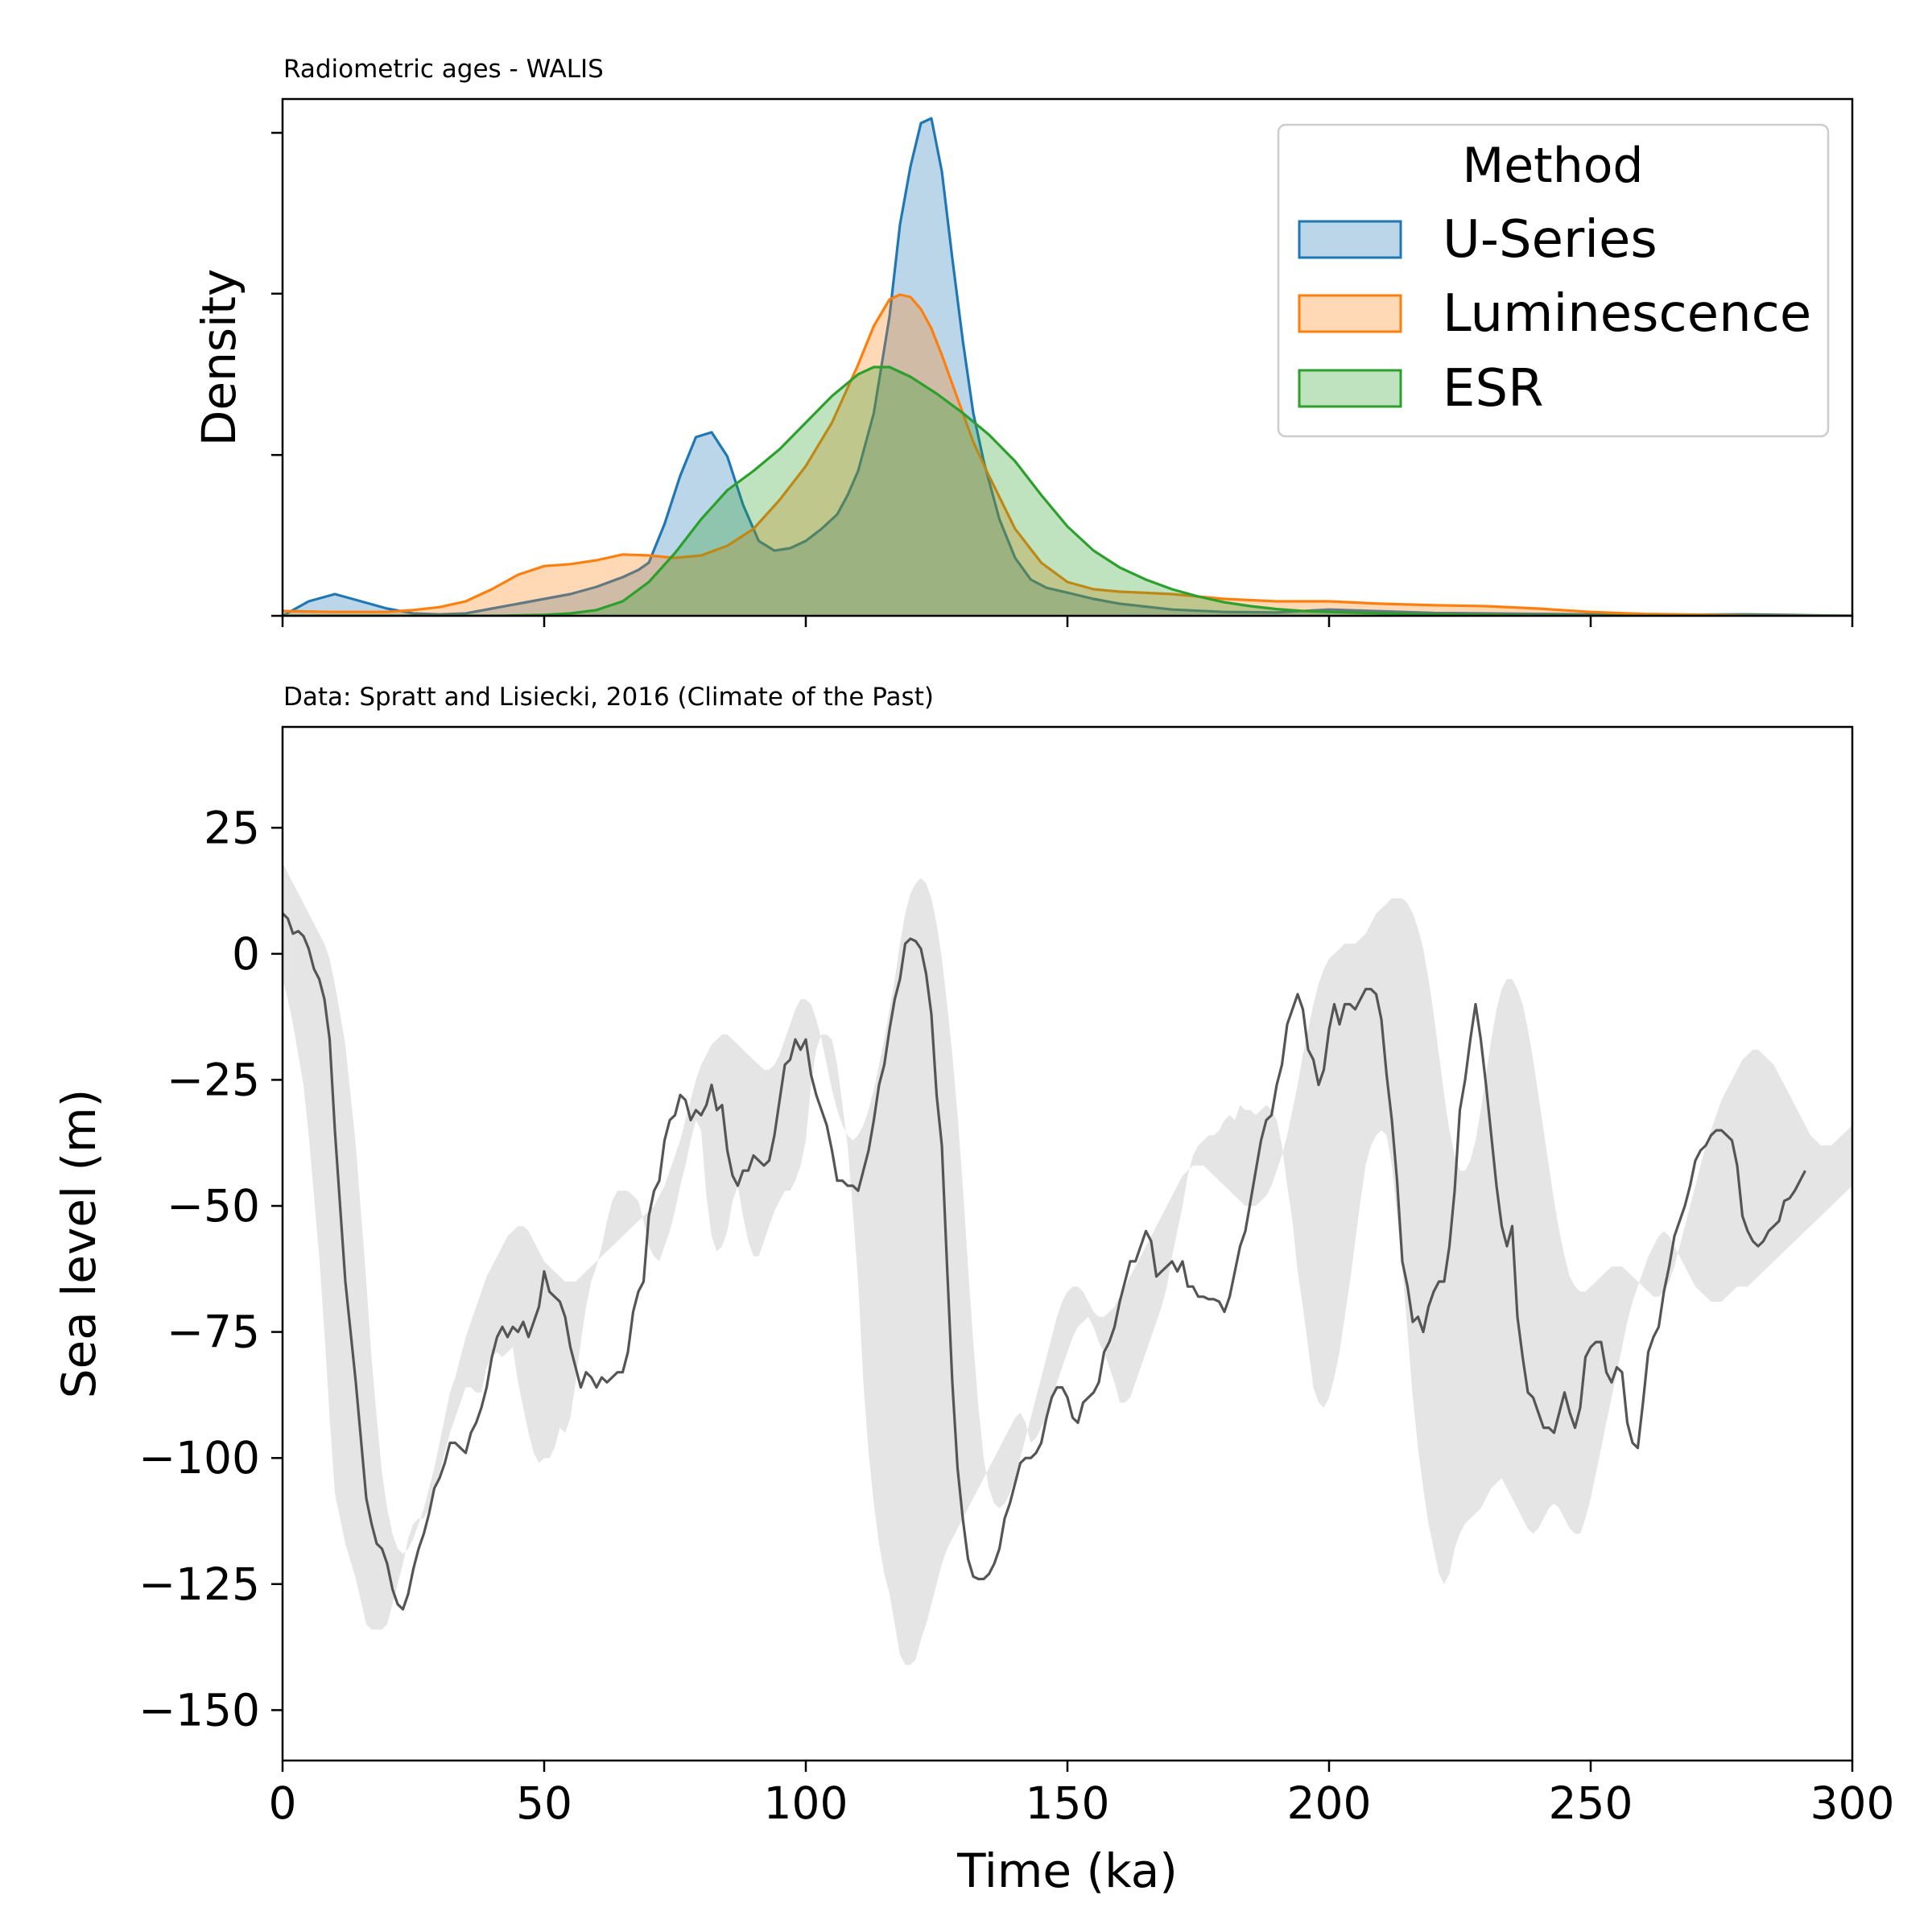 This screenshot has height=1932, width=1932. Describe the element at coordinates (1350, 313) in the screenshot. I see `legend-swatch-luminescence` at that location.